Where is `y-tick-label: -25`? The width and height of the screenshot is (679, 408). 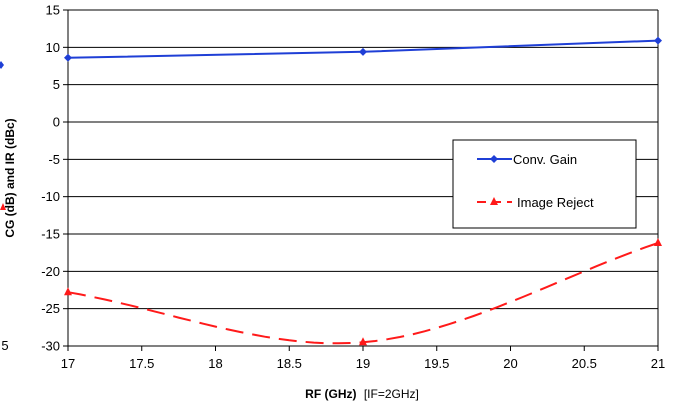
y-tick-label: -25 is located at coordinates (50, 308).